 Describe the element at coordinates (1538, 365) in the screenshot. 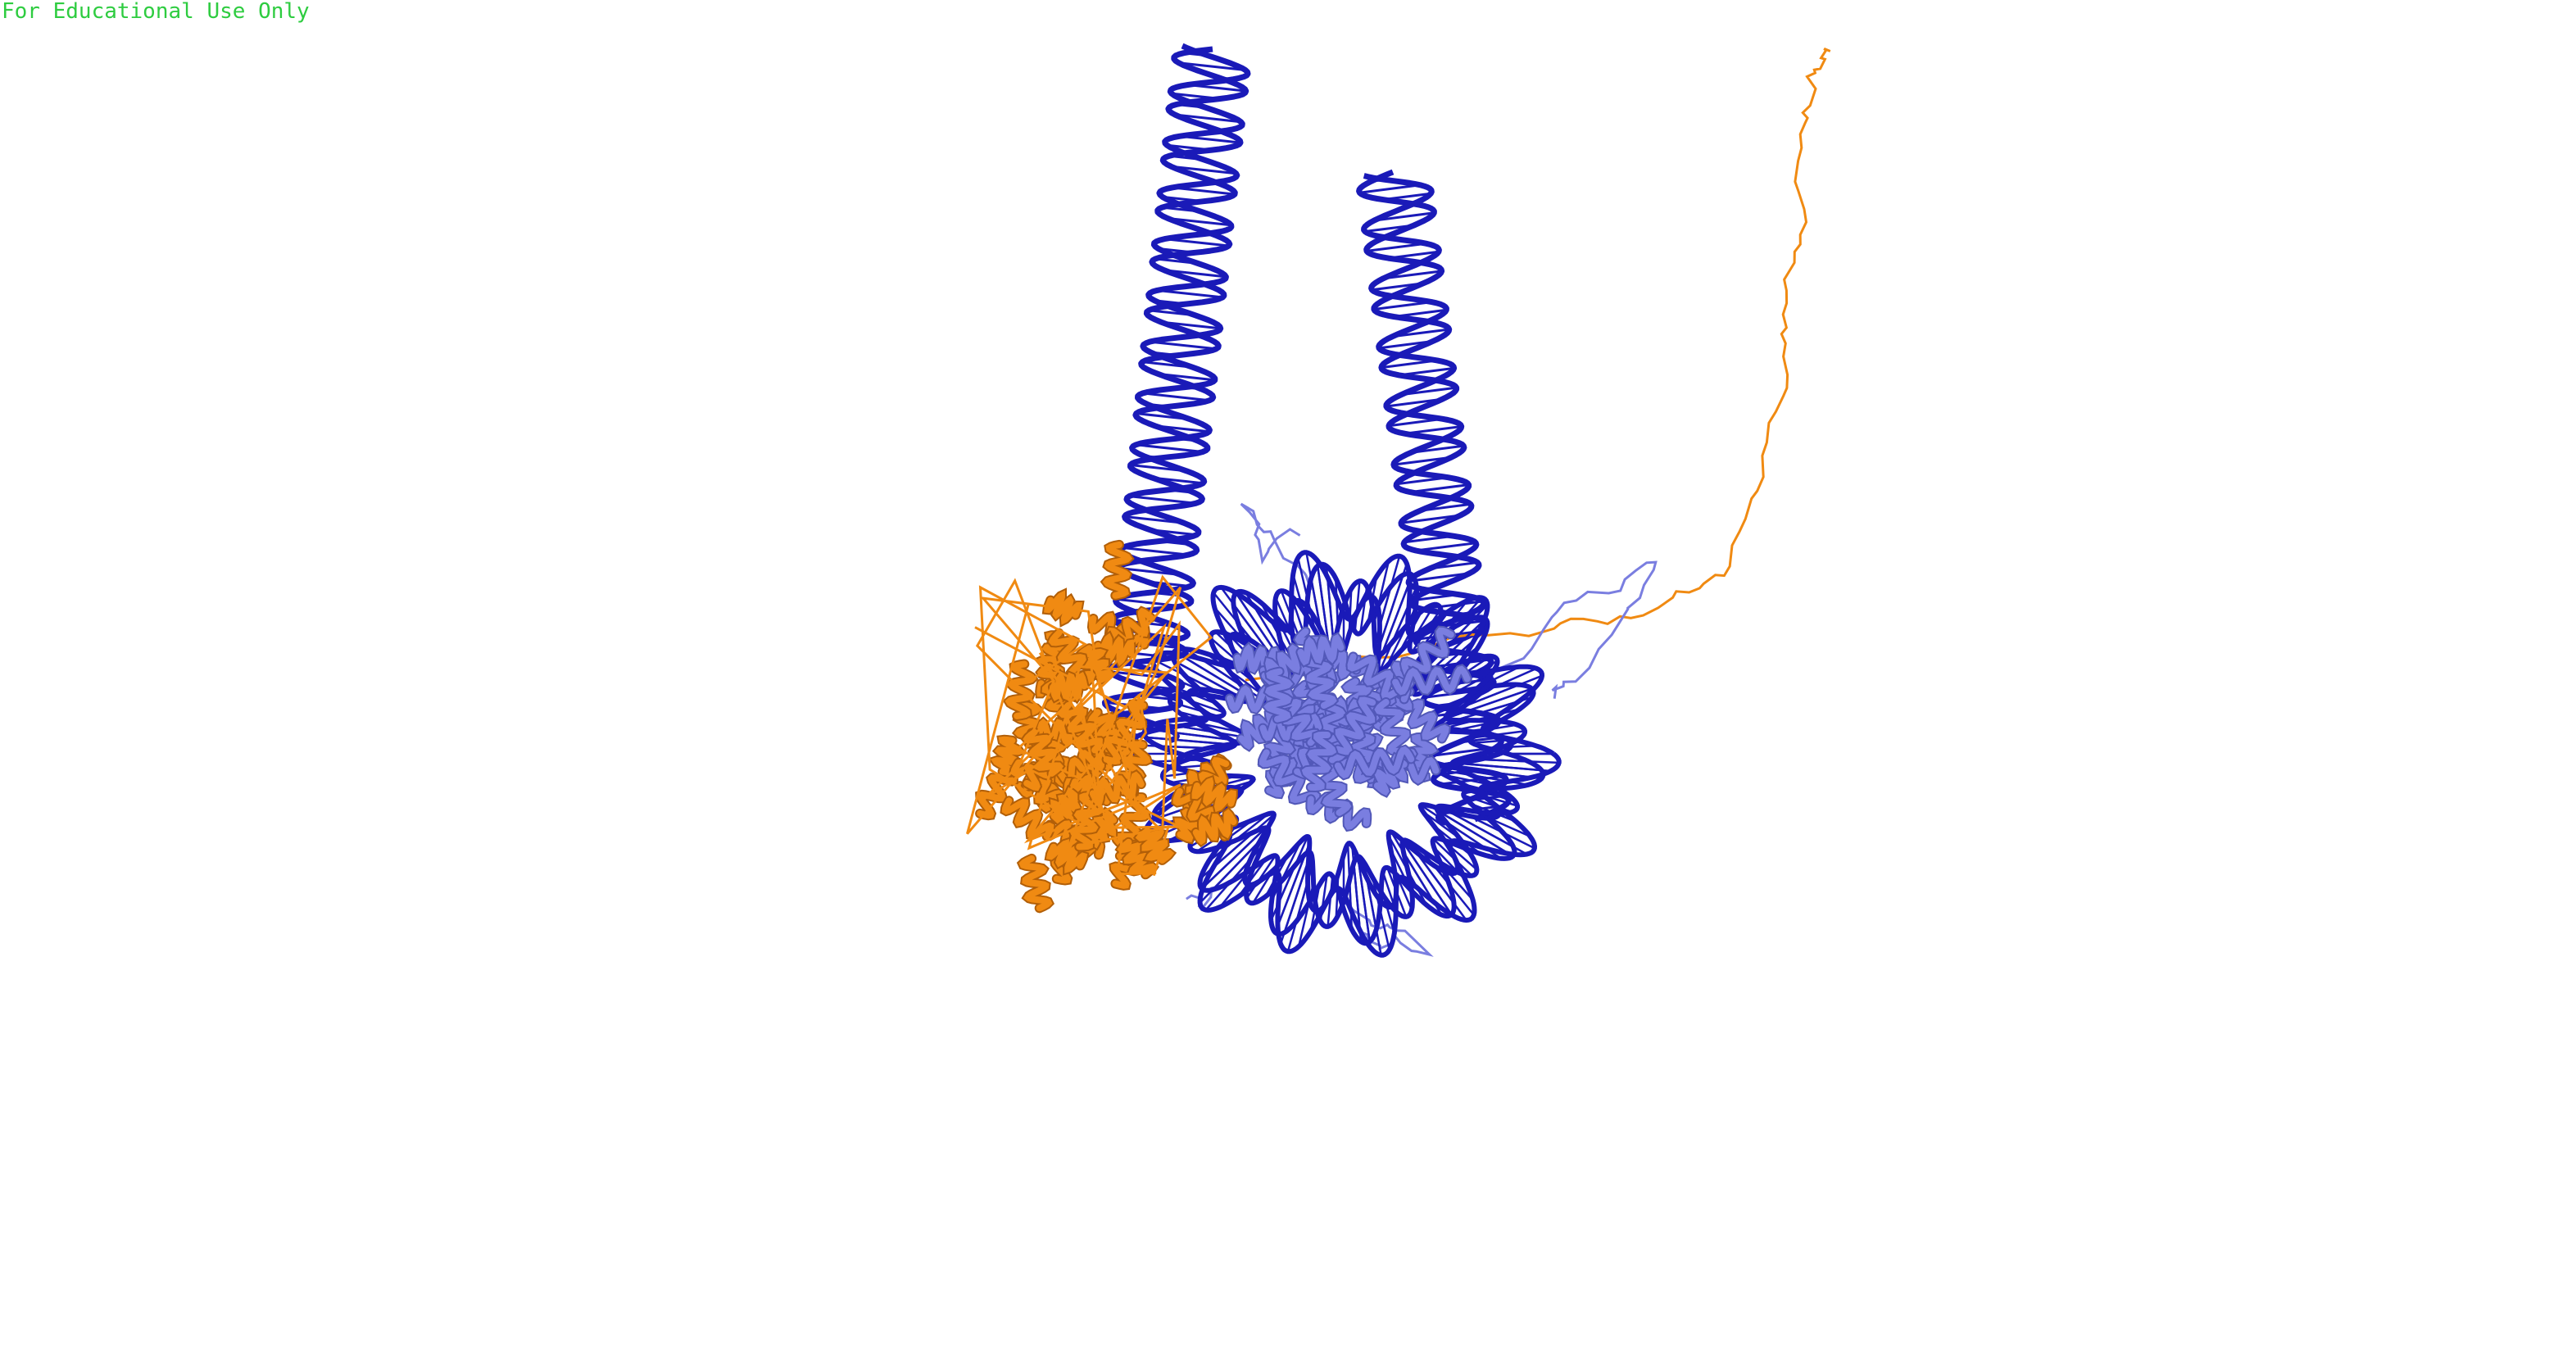

I see `disordered-tail-orange` at that location.